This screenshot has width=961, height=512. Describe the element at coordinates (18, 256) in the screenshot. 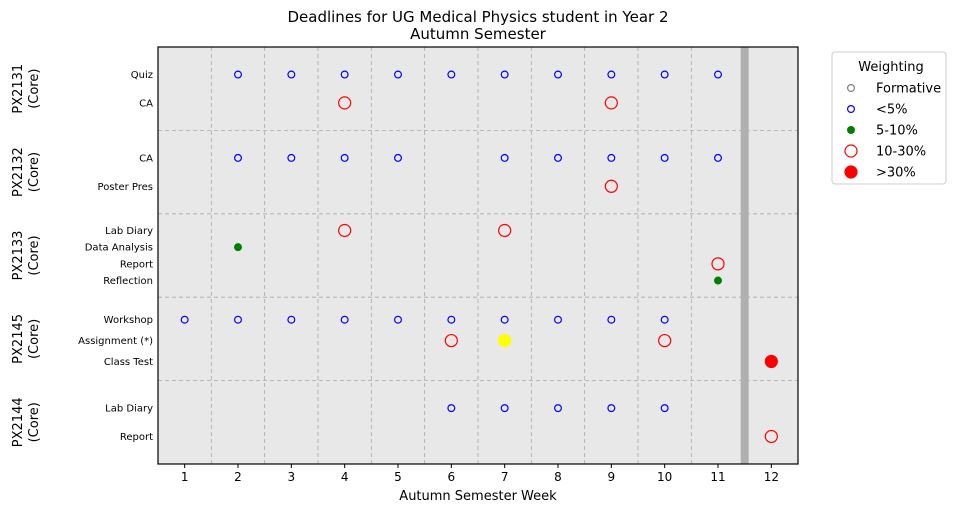

I see `module-name: PX2133` at that location.